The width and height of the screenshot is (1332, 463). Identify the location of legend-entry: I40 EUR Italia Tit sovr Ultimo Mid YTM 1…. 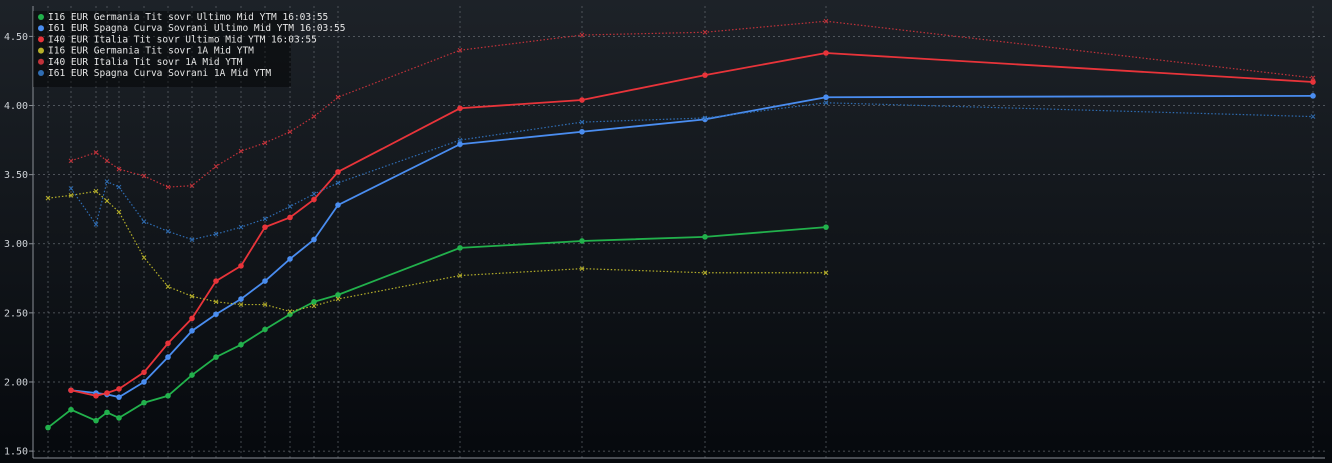
(182, 39).